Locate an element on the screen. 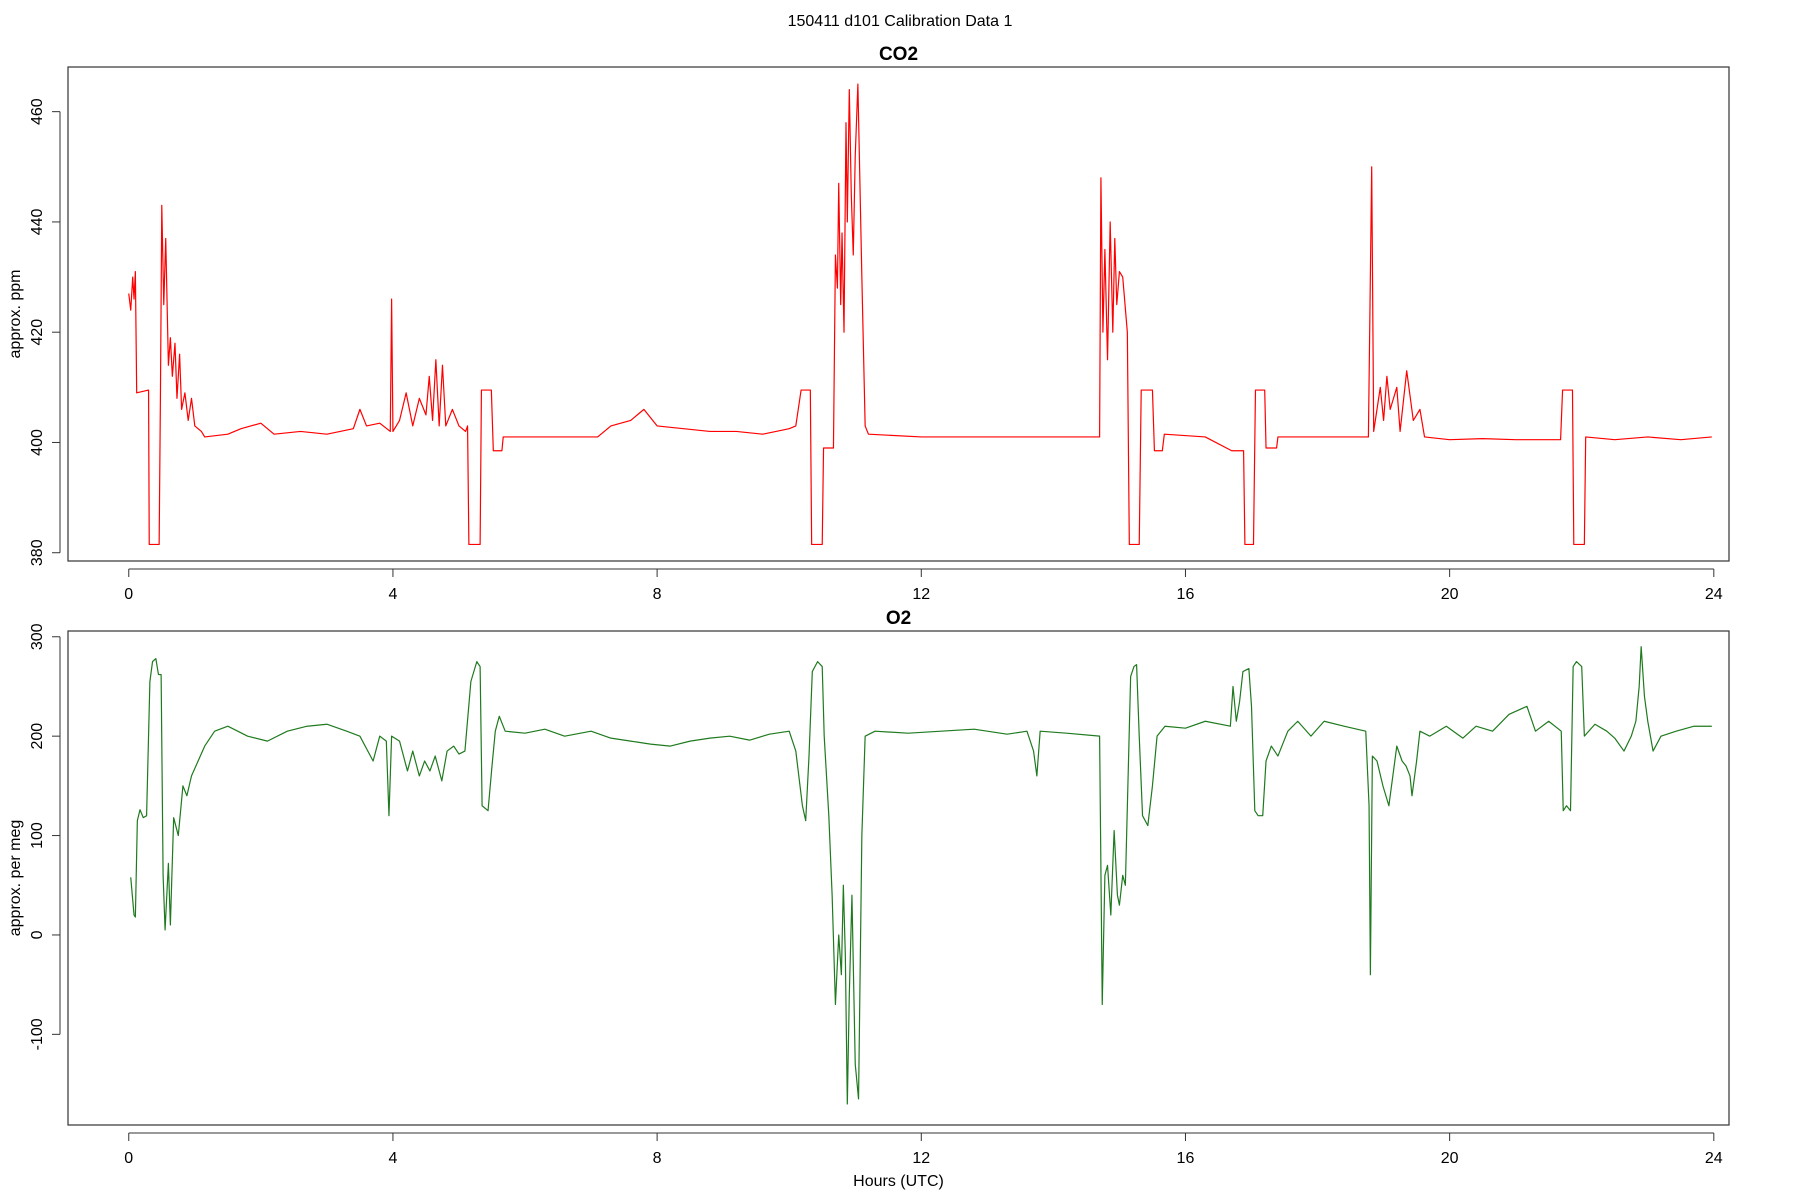 This screenshot has height=1200, width=1800. chart-title: CO2 is located at coordinates (898, 54).